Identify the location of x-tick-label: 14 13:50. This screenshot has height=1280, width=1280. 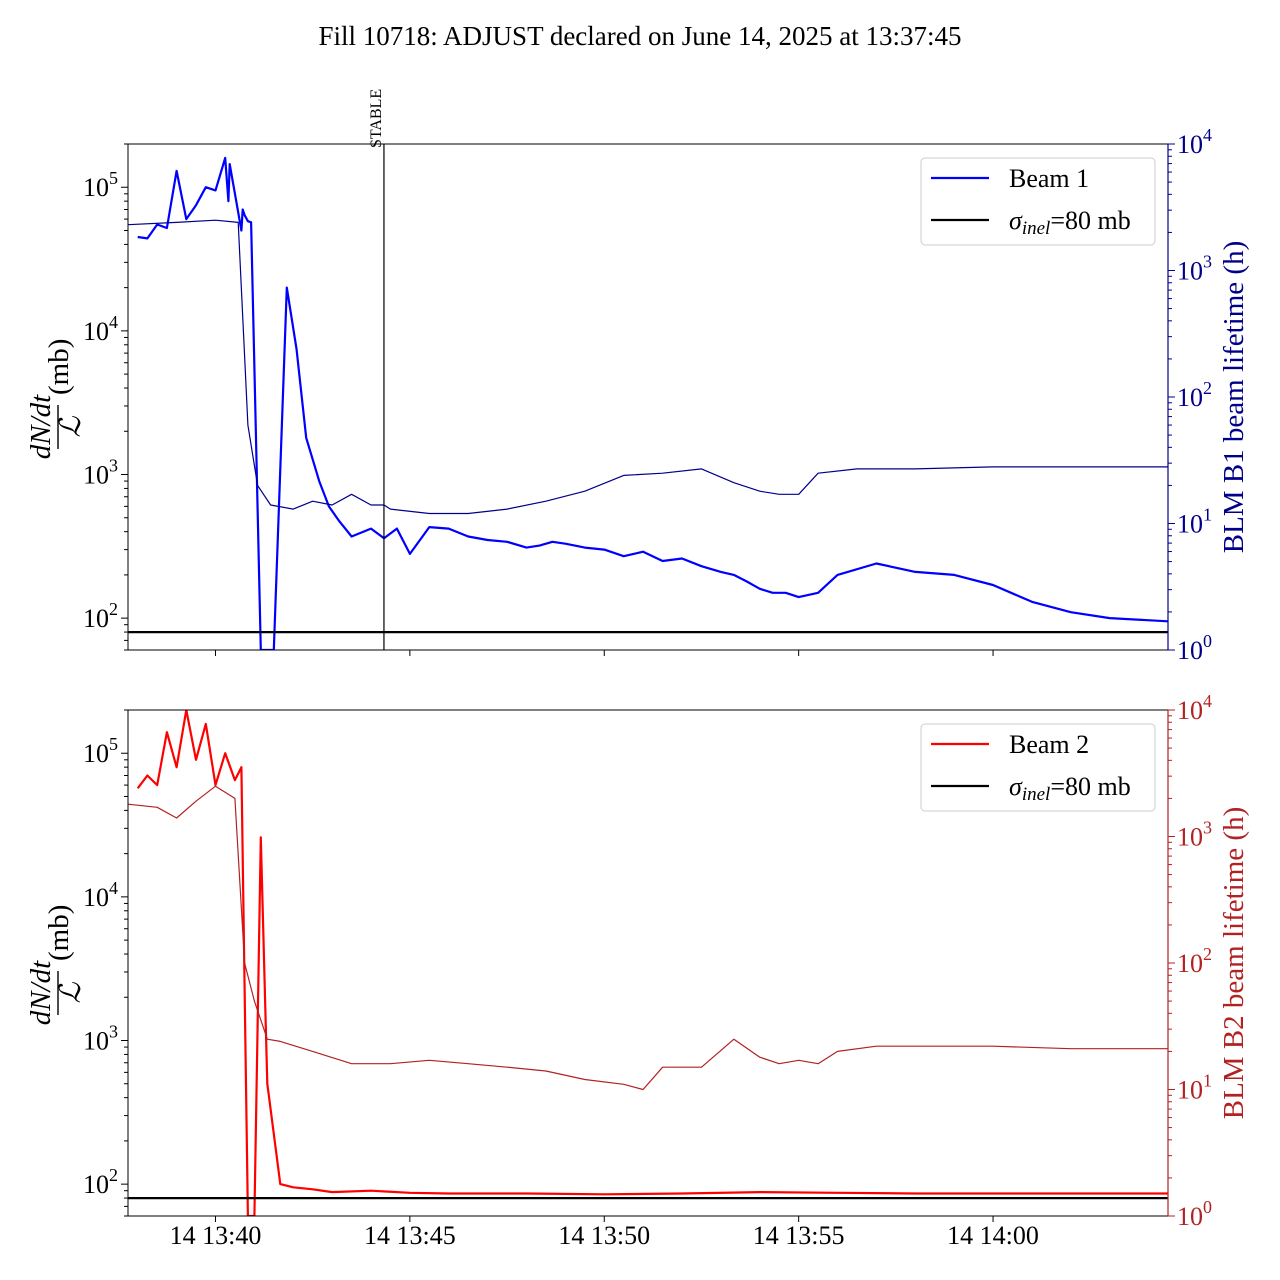
(604, 1235).